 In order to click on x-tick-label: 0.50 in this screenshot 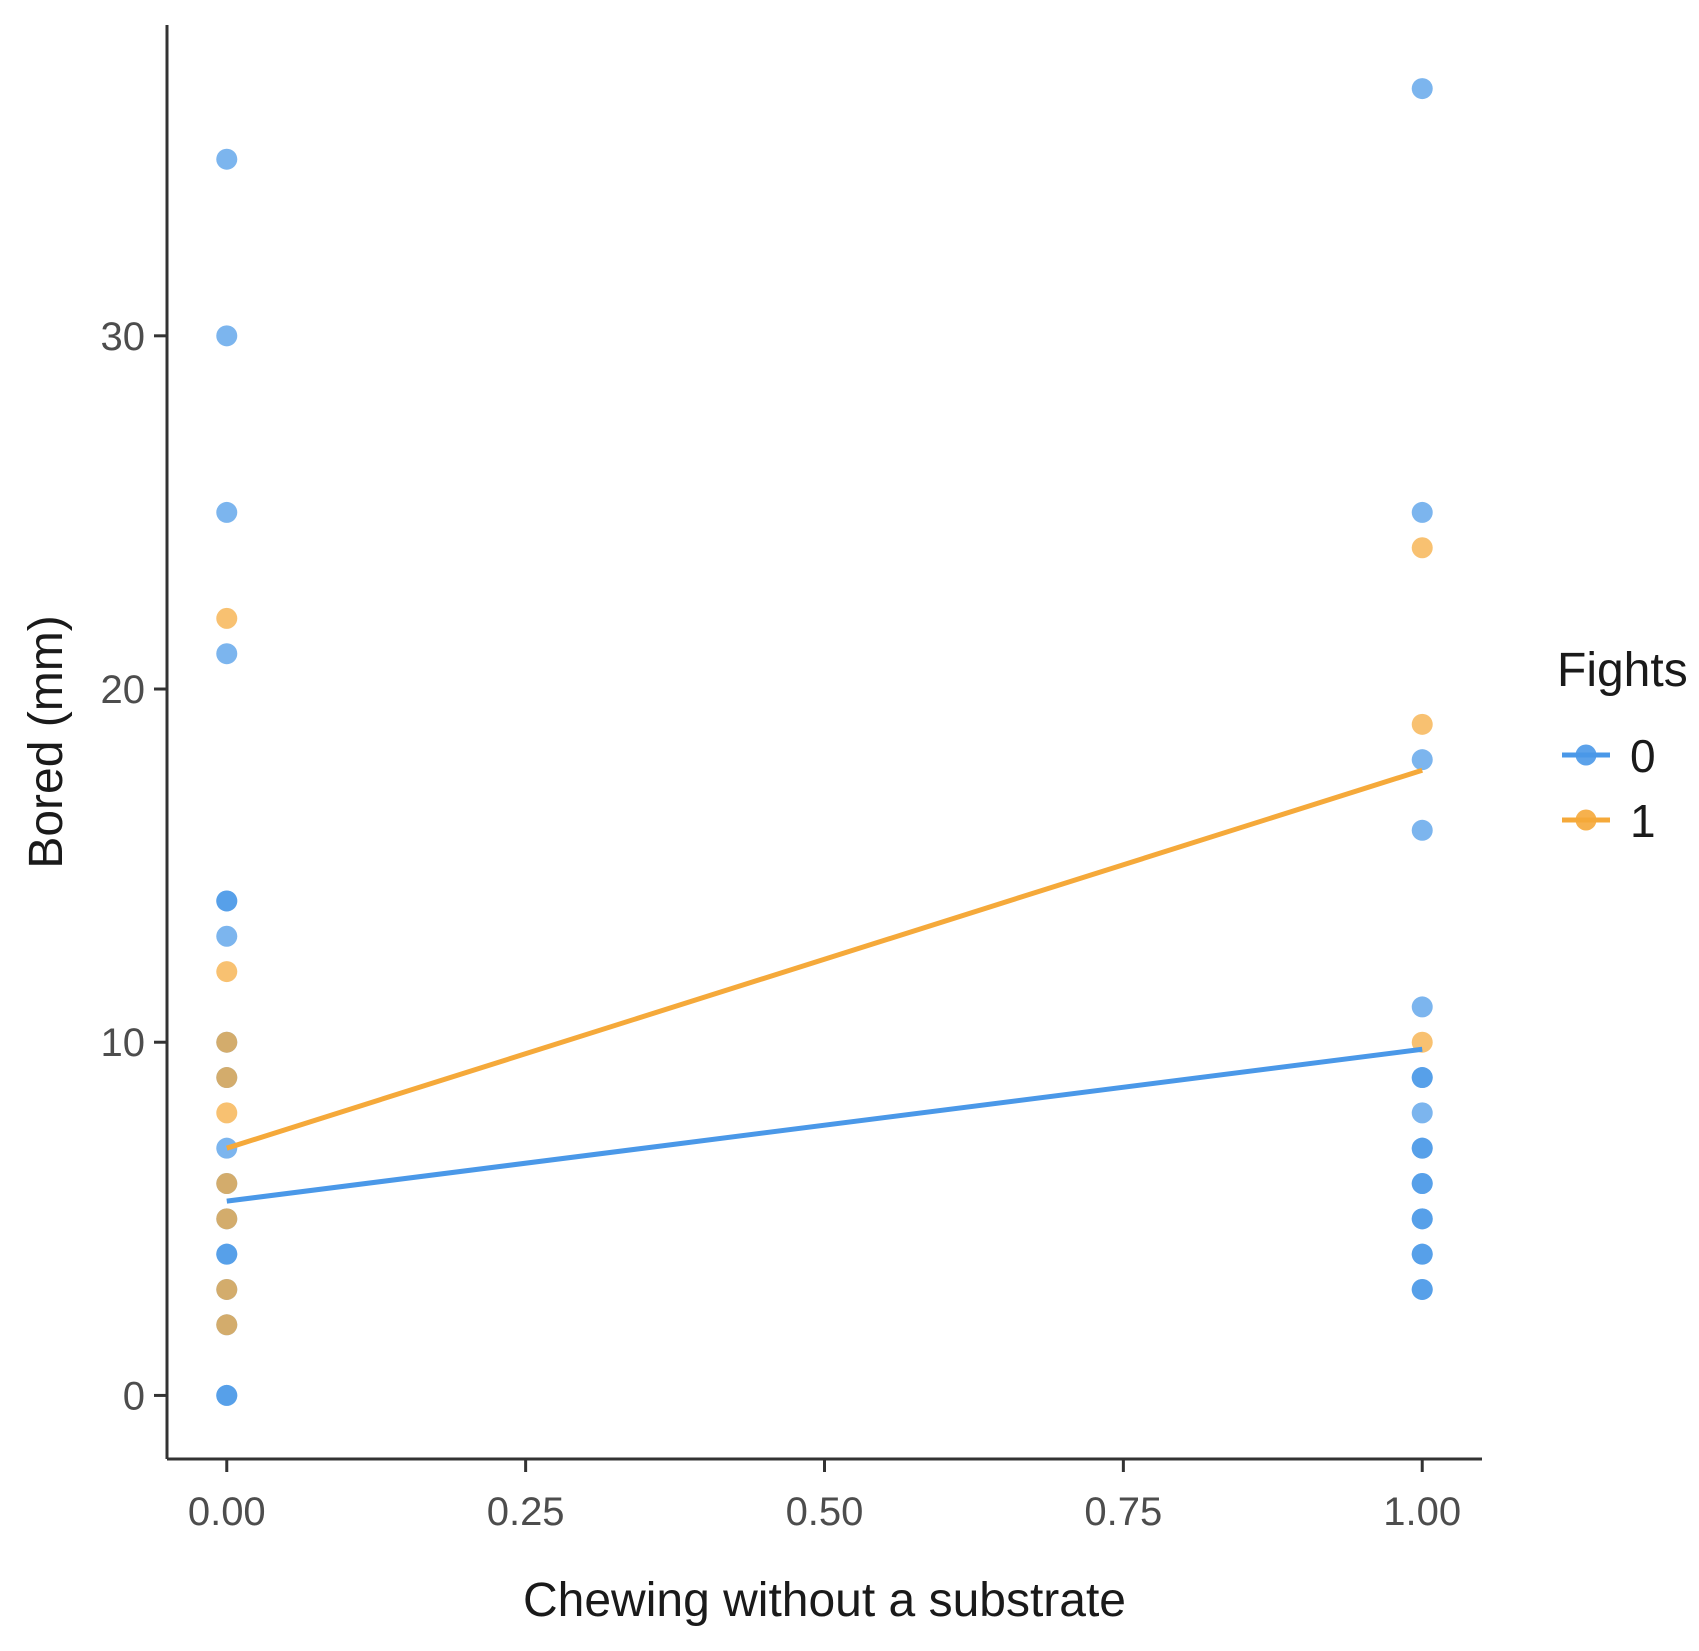, I will do `click(825, 1512)`.